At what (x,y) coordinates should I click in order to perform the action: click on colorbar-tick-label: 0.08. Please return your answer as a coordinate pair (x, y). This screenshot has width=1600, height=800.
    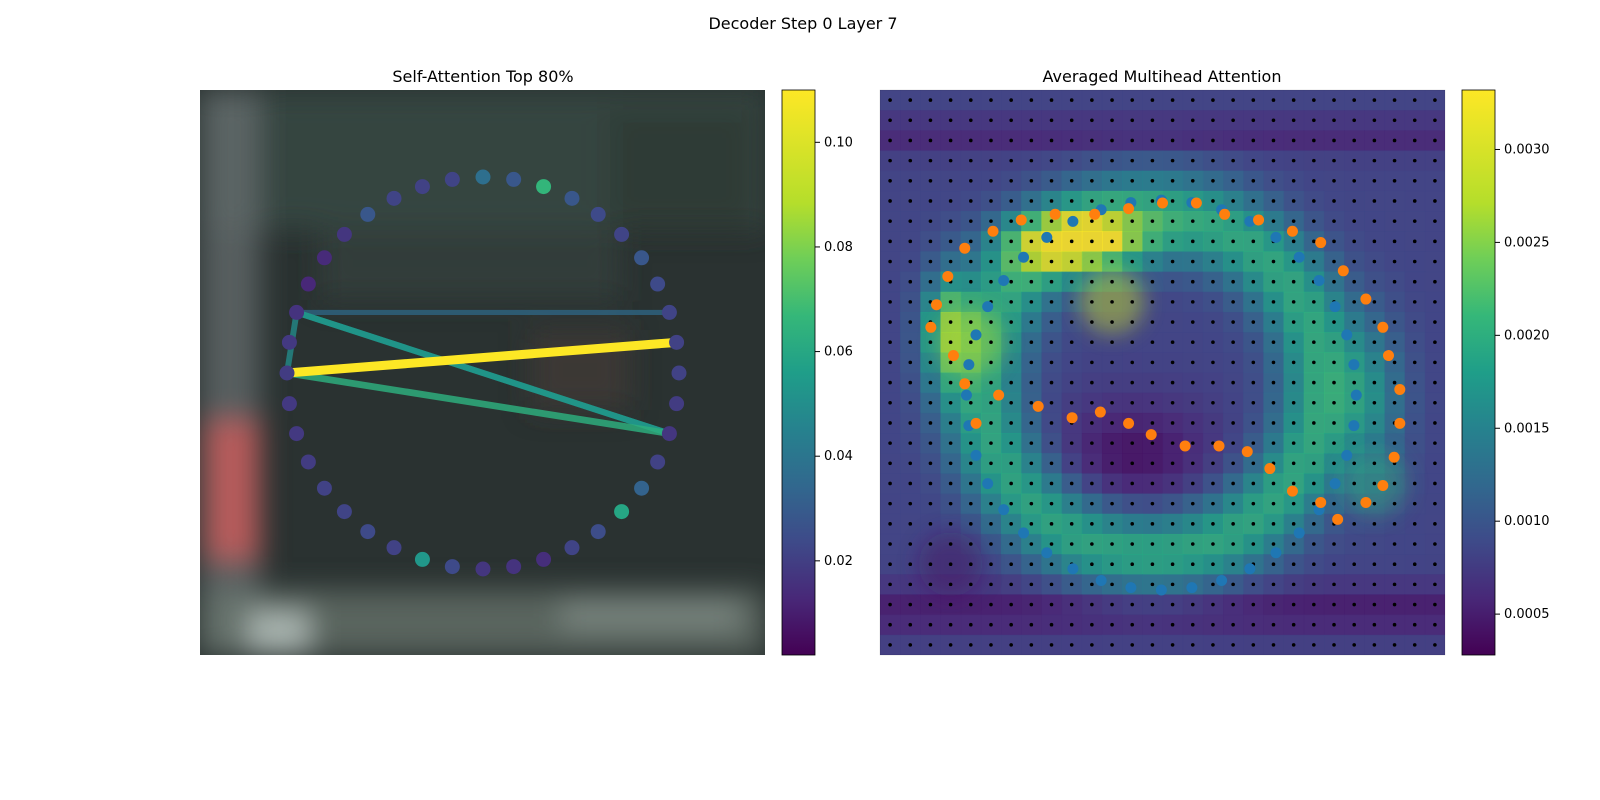
    Looking at the image, I should click on (838, 247).